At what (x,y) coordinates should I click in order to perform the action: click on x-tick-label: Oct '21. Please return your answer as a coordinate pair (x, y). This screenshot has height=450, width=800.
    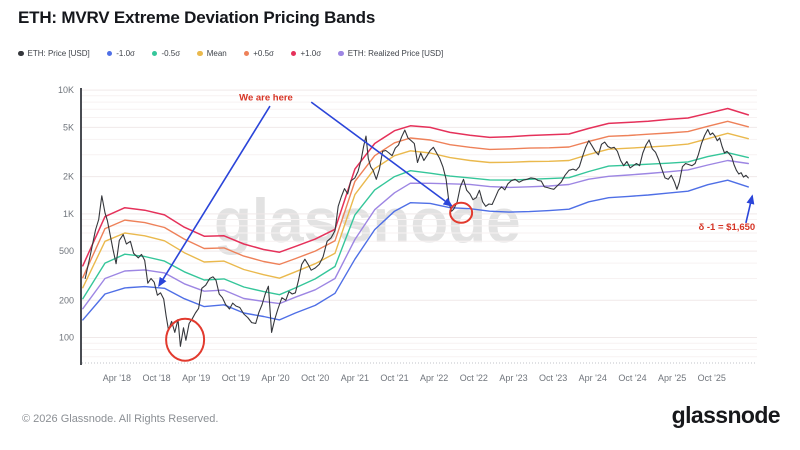
    Looking at the image, I should click on (394, 378).